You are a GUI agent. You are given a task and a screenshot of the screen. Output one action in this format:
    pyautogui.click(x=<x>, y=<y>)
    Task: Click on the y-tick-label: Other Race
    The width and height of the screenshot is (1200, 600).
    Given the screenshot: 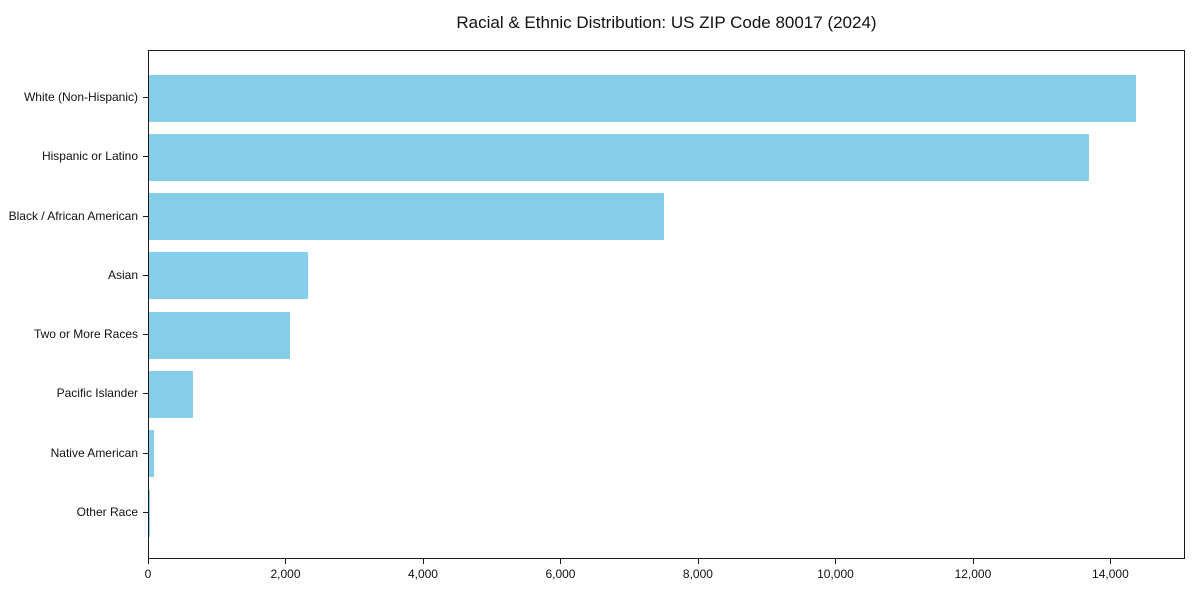 What is the action you would take?
    pyautogui.click(x=107, y=512)
    